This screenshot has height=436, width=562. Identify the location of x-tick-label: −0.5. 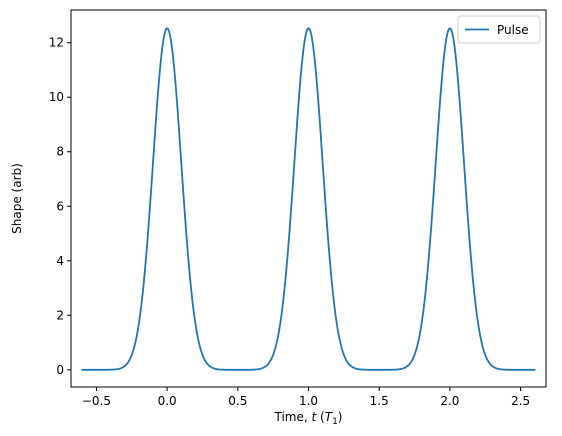
(96, 401).